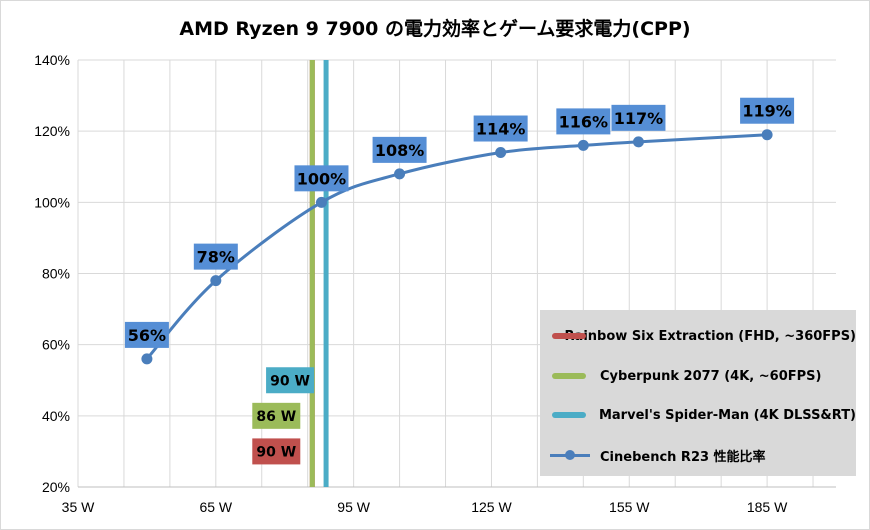 This screenshot has height=530, width=870. I want to click on y-tick-label: 20%, so click(56, 487).